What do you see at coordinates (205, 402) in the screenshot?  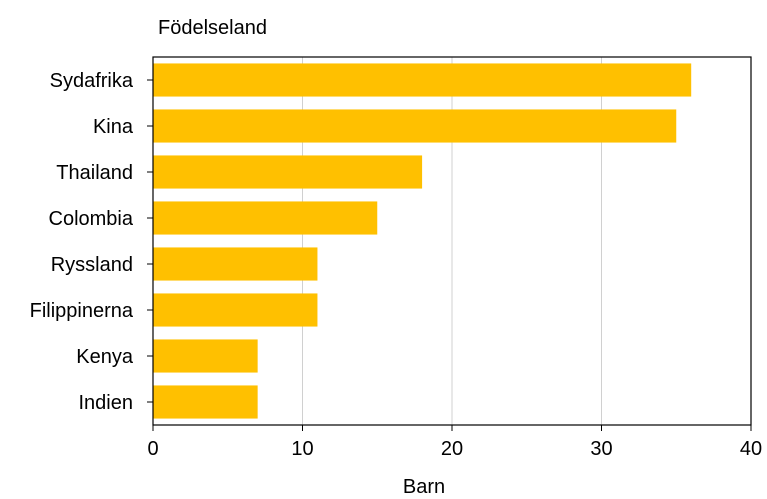 I see `bar-indien` at bounding box center [205, 402].